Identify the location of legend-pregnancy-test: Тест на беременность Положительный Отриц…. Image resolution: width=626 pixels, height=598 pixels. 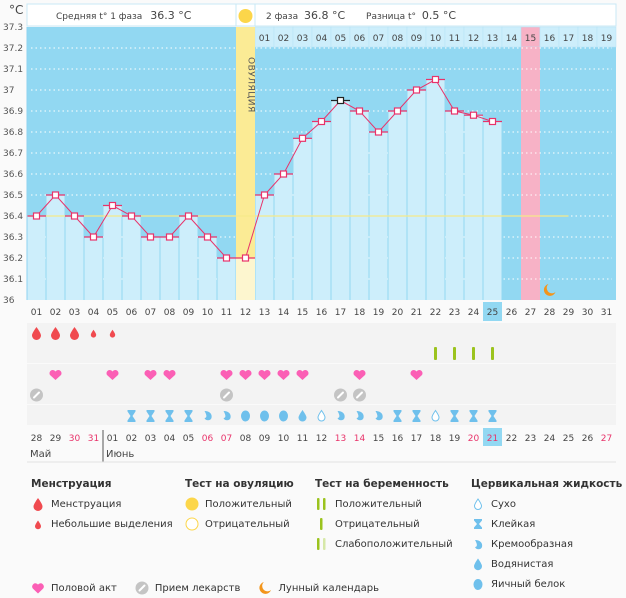
(384, 516).